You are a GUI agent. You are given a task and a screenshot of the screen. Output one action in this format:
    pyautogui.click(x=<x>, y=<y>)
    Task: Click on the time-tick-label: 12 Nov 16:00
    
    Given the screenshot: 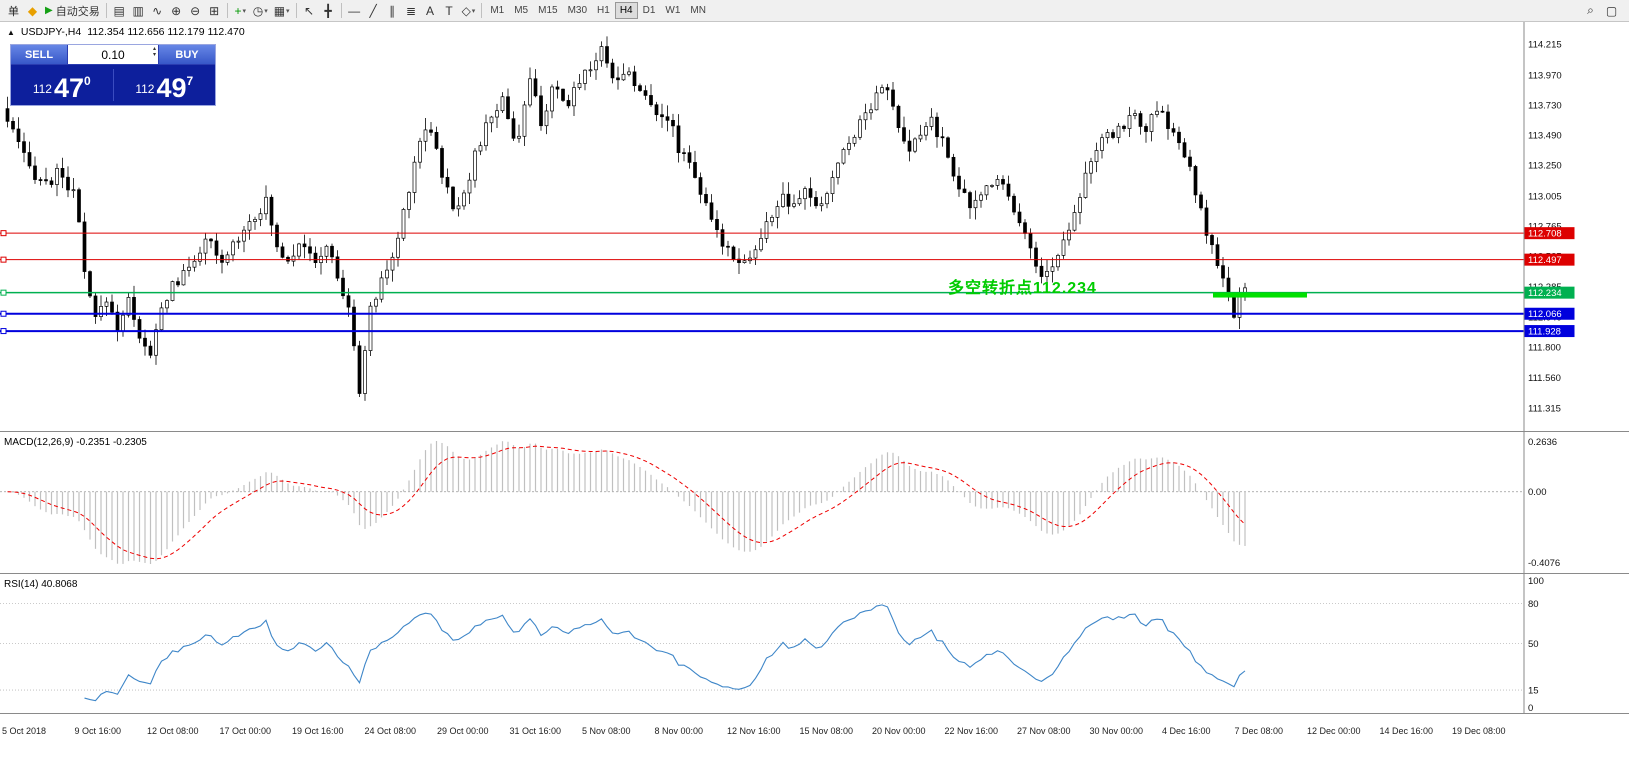 What is the action you would take?
    pyautogui.click(x=754, y=731)
    